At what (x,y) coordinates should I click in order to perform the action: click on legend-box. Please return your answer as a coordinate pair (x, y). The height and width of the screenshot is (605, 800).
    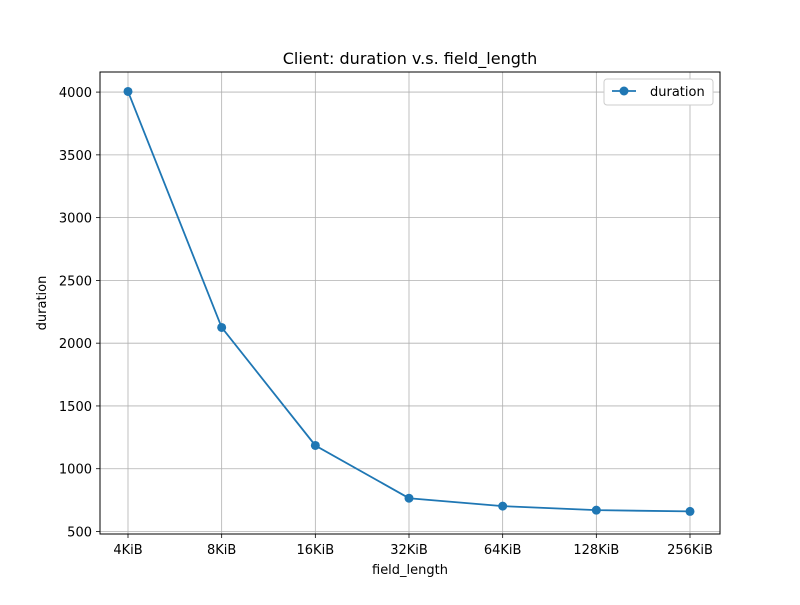
    Looking at the image, I should click on (658, 92).